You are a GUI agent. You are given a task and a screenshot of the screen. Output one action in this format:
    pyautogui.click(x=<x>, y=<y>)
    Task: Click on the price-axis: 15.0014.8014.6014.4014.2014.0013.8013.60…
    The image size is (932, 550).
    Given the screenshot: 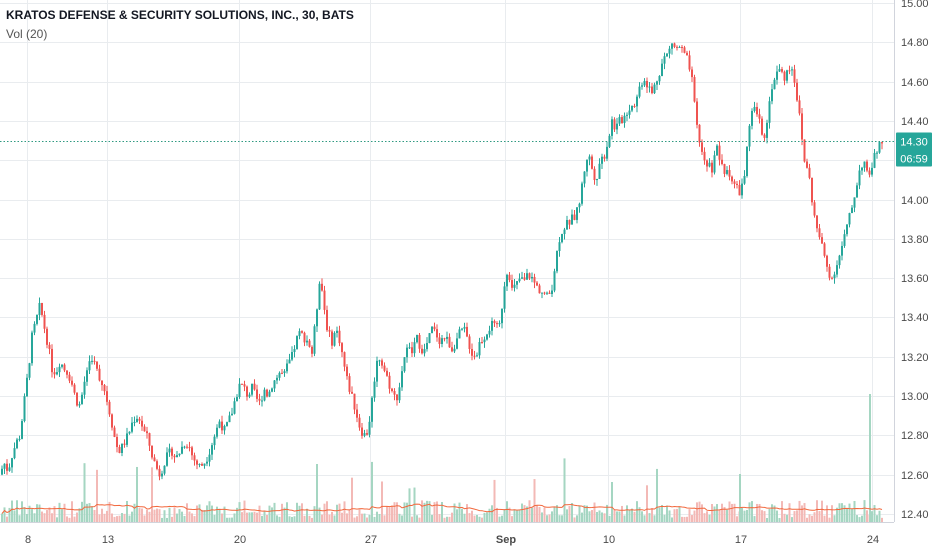 What is the action you would take?
    pyautogui.click(x=915, y=260)
    